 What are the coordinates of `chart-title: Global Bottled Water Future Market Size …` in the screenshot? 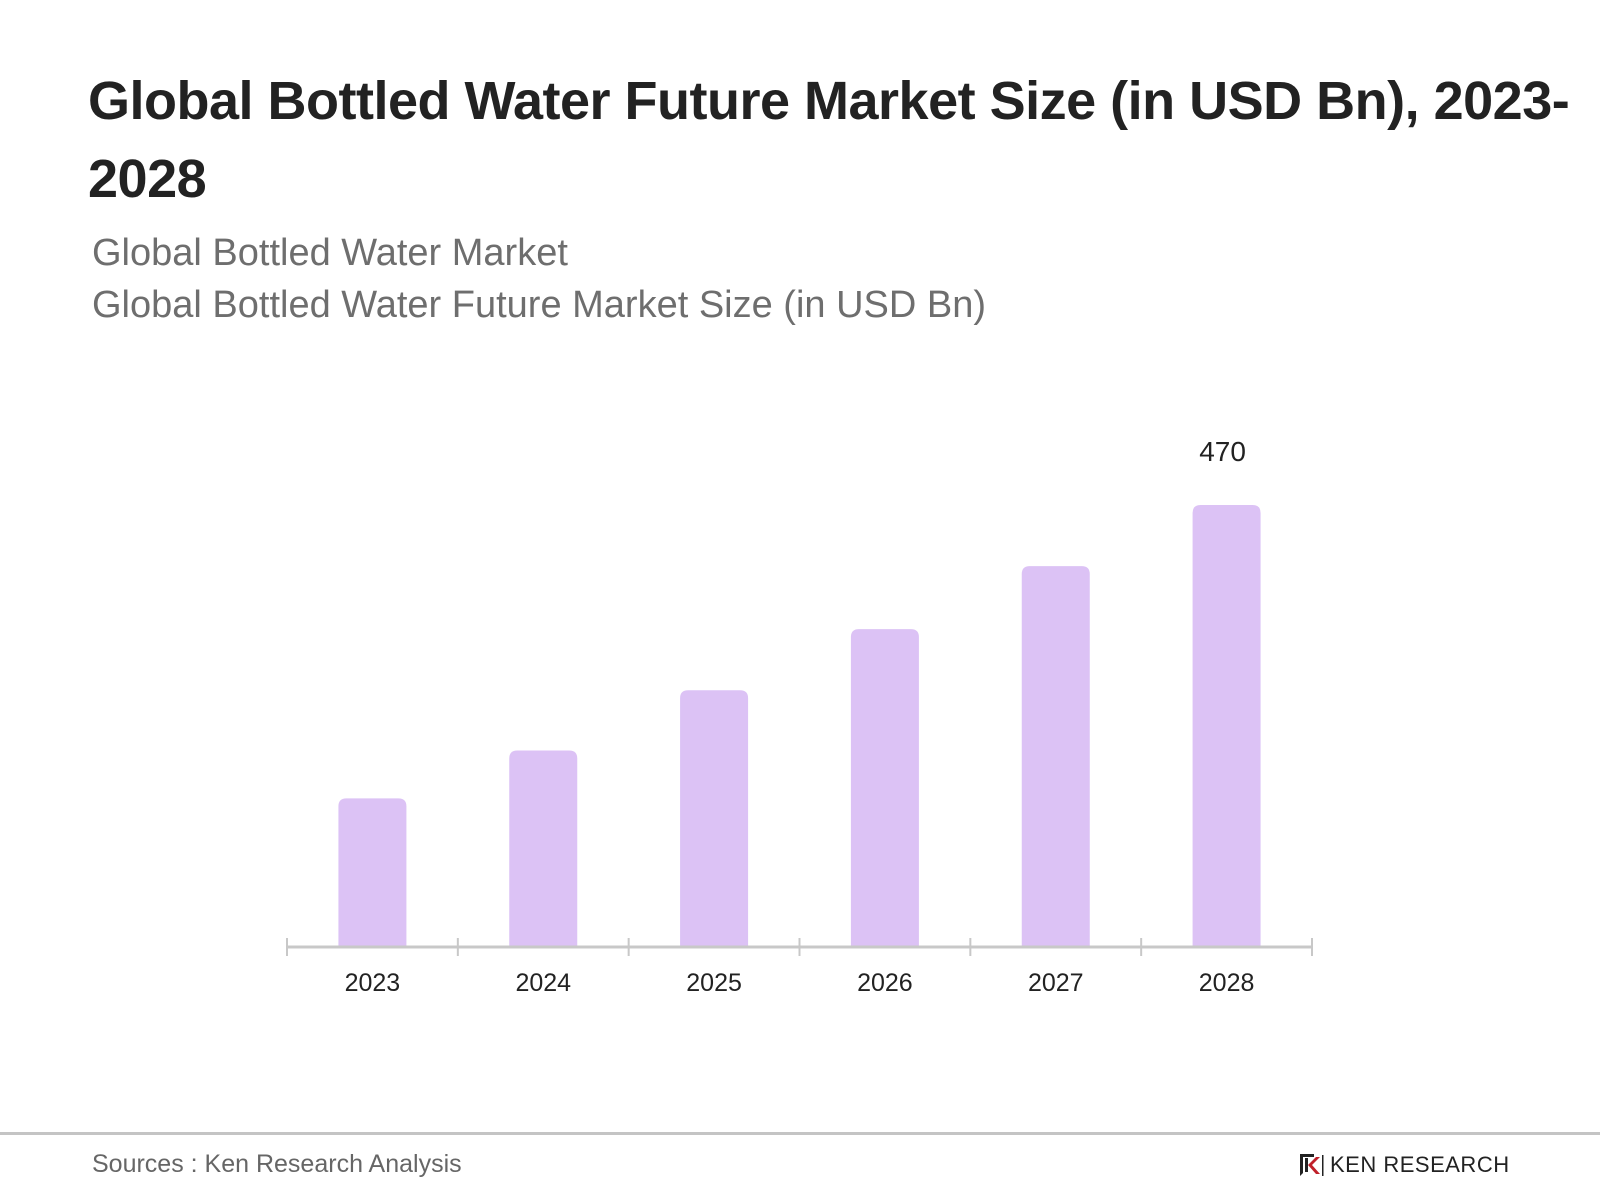 It's located at (829, 140).